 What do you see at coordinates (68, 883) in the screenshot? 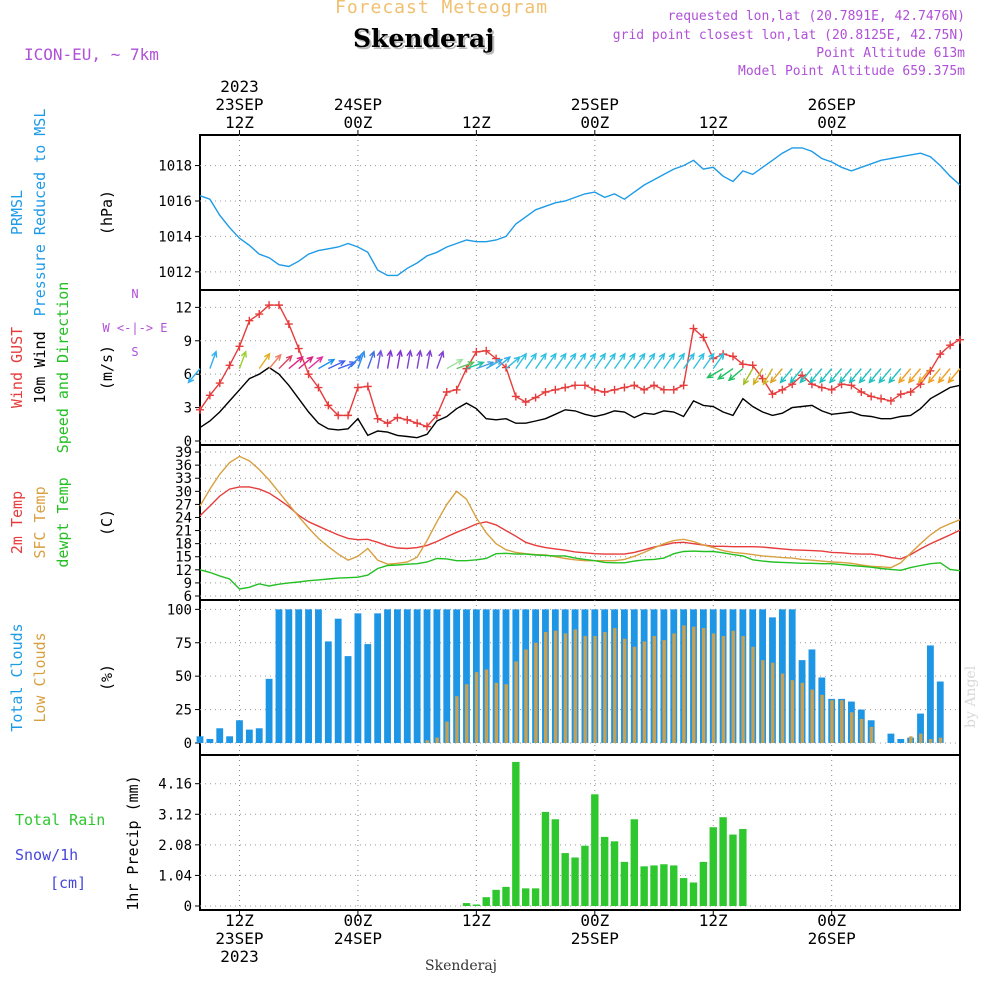
I see `y-label: [cm]` at bounding box center [68, 883].